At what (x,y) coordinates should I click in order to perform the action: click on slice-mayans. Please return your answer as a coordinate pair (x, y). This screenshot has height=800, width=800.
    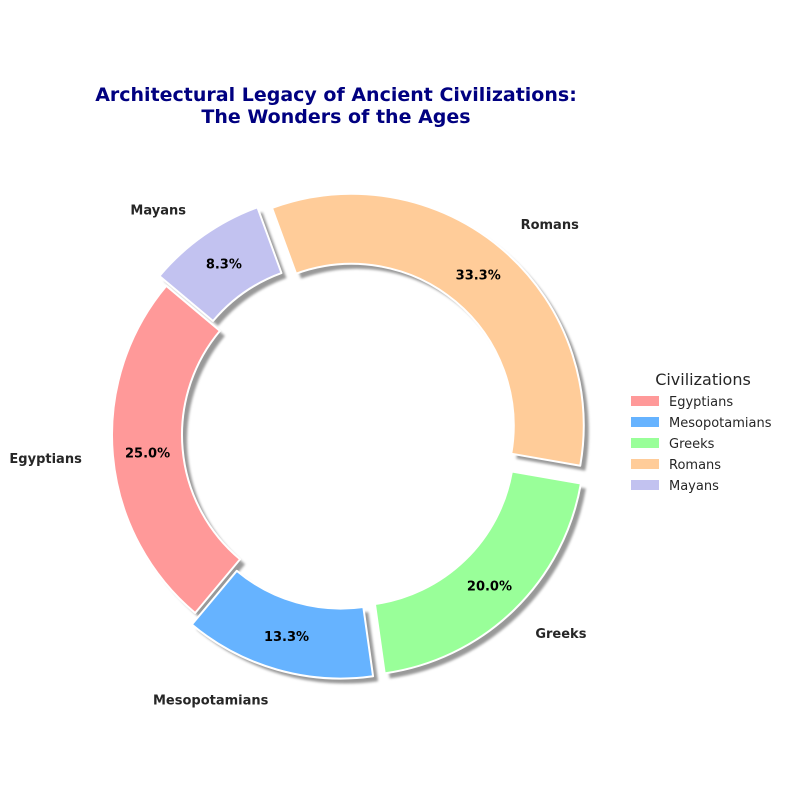
    Looking at the image, I should click on (220, 264).